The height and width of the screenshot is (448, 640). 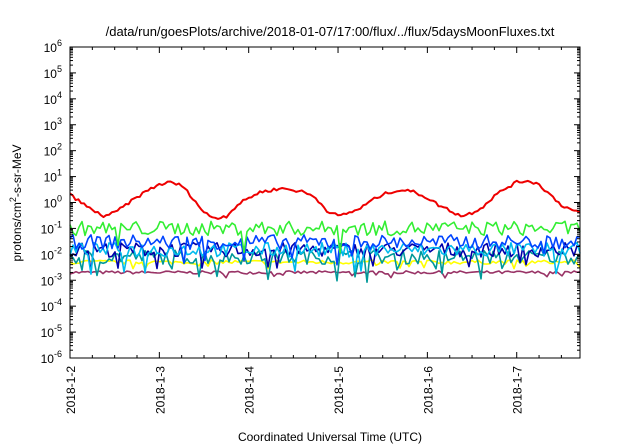 I want to click on y-tick-label: 10⁻⁶, so click(x=51, y=357).